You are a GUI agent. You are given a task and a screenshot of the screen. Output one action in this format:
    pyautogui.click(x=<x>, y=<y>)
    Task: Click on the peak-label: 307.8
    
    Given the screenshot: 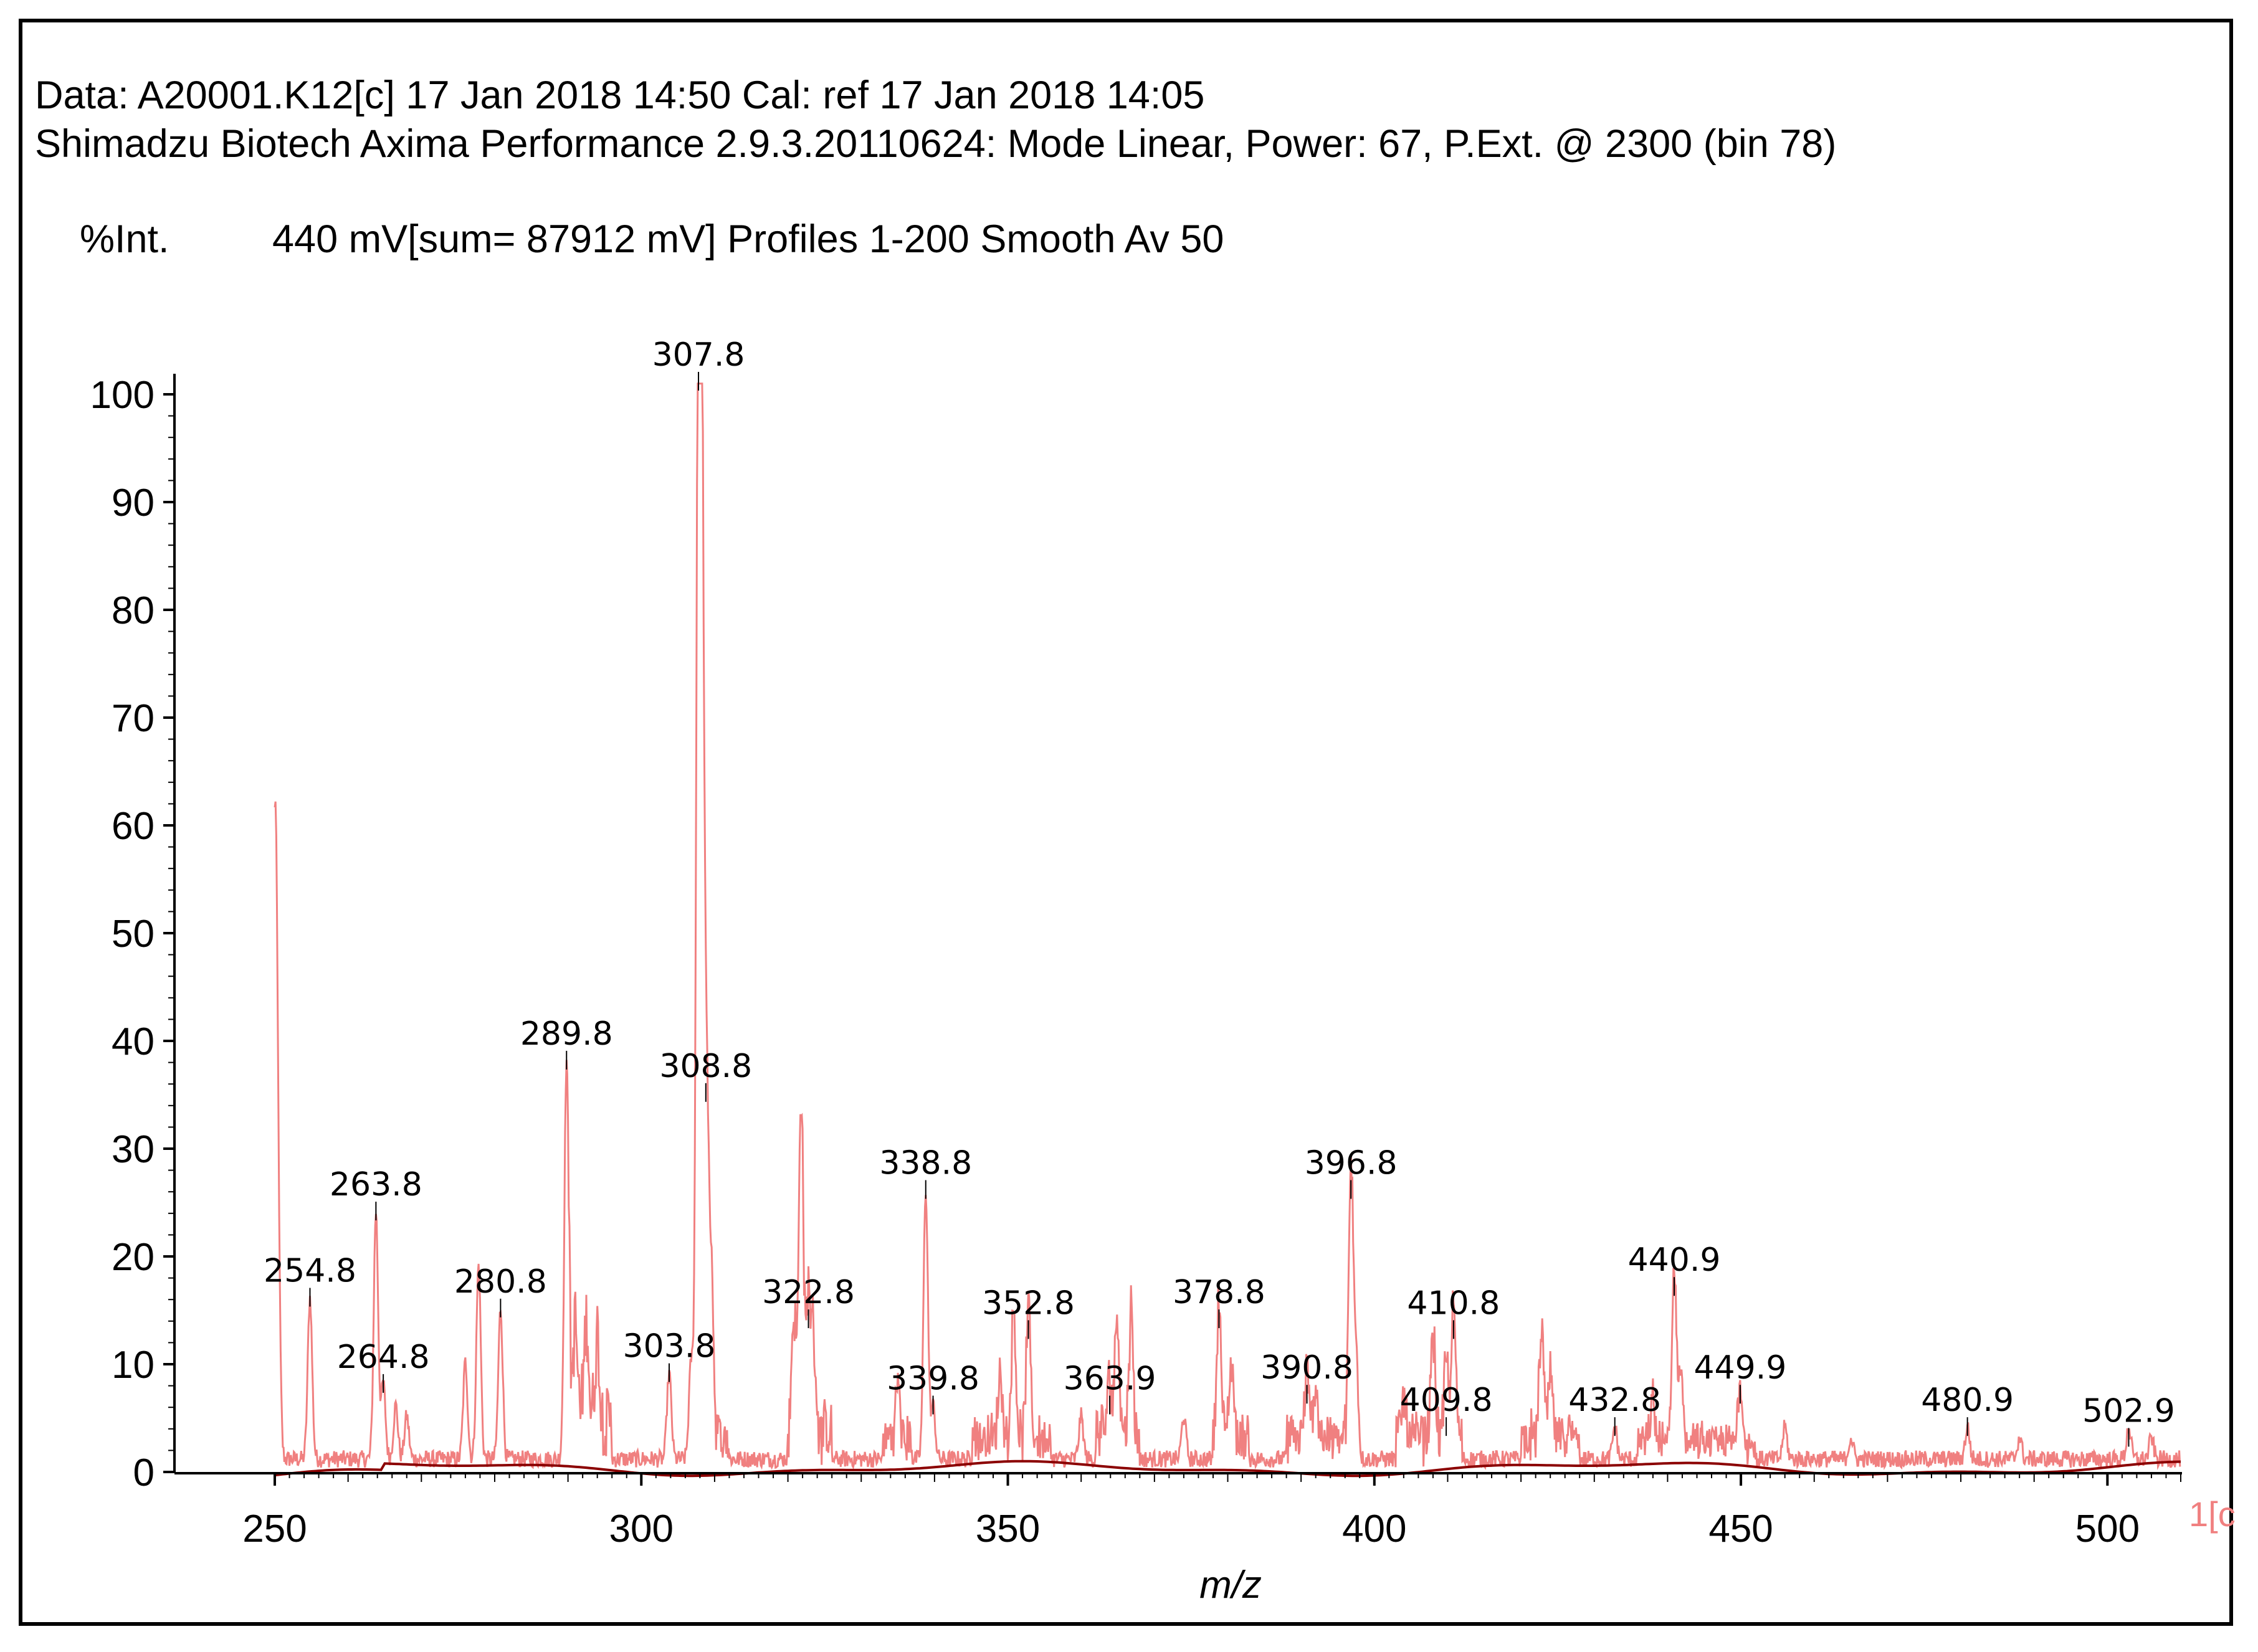 What is the action you would take?
    pyautogui.click(x=699, y=355)
    